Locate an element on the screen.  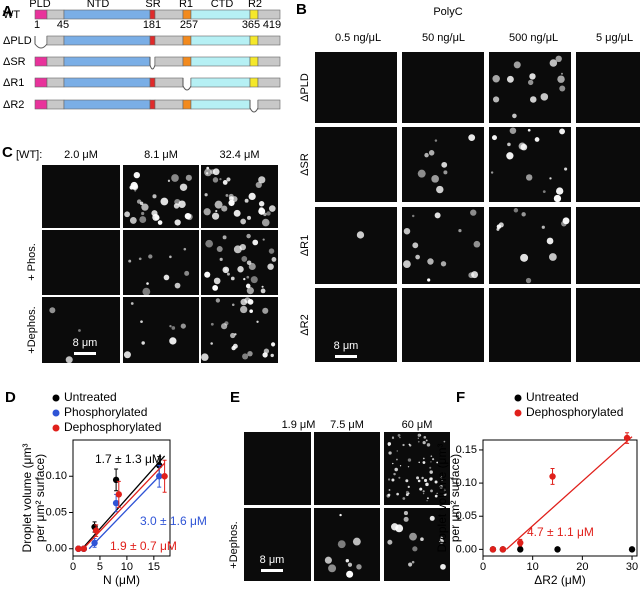
y-tick-label: 0.15 is located at coordinates (466, 450).